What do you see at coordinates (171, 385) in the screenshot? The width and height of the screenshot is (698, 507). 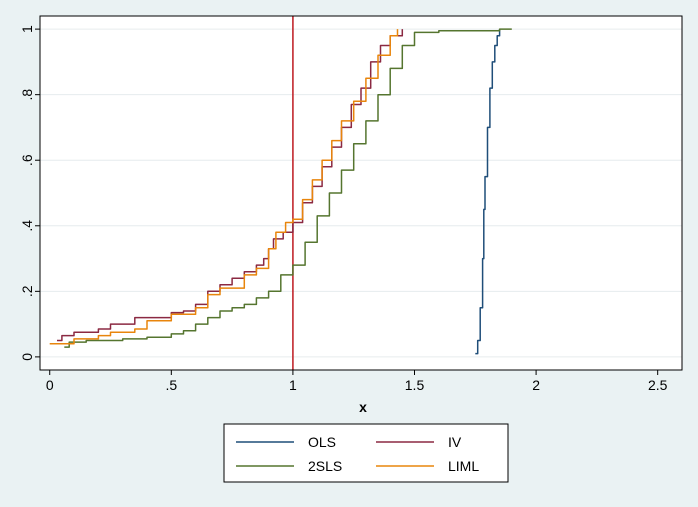 I see `x-tick-label: .5` at bounding box center [171, 385].